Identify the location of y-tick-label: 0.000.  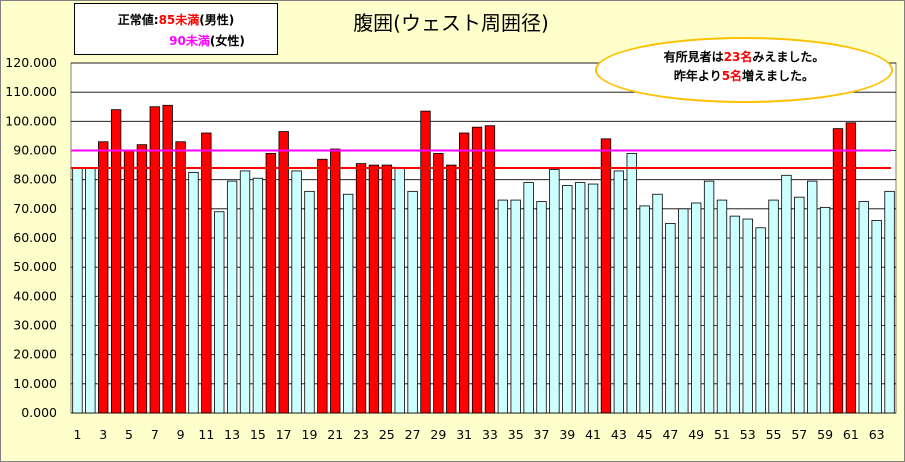
(39, 412).